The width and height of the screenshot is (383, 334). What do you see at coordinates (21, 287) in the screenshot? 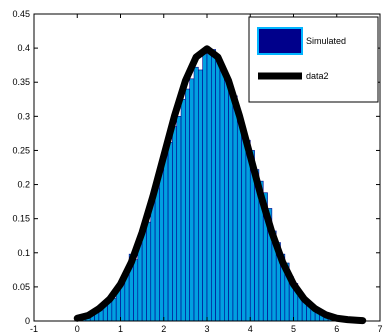
I see `y-tick-label: 0.05` at bounding box center [21, 287].